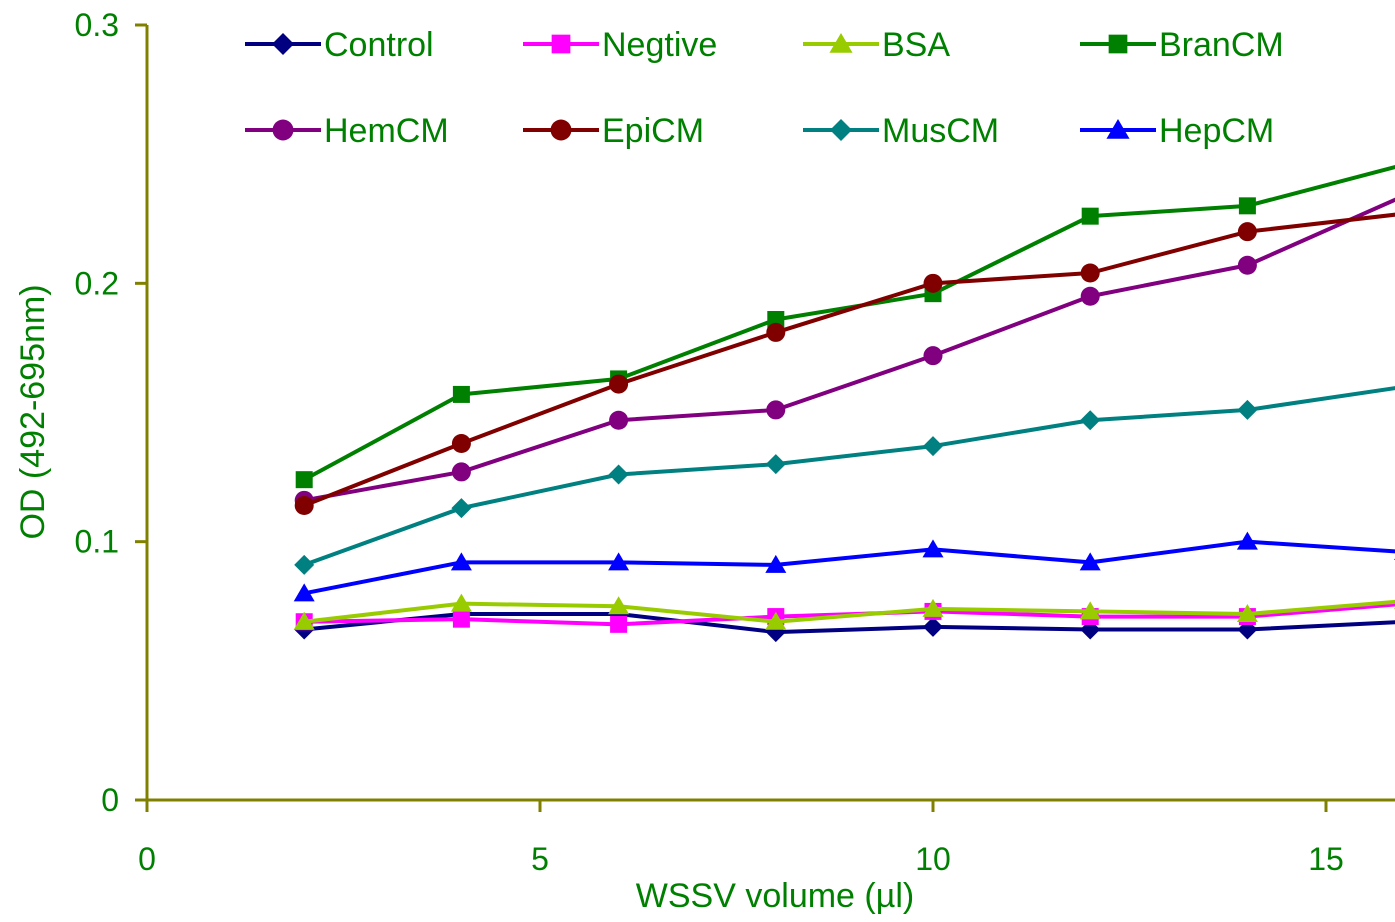 The height and width of the screenshot is (922, 1395). What do you see at coordinates (933, 859) in the screenshot?
I see `x-tick-label: 10` at bounding box center [933, 859].